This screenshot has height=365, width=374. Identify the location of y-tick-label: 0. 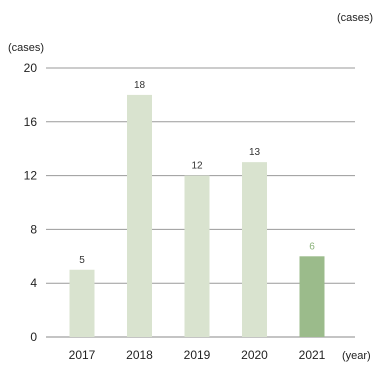
(33, 337).